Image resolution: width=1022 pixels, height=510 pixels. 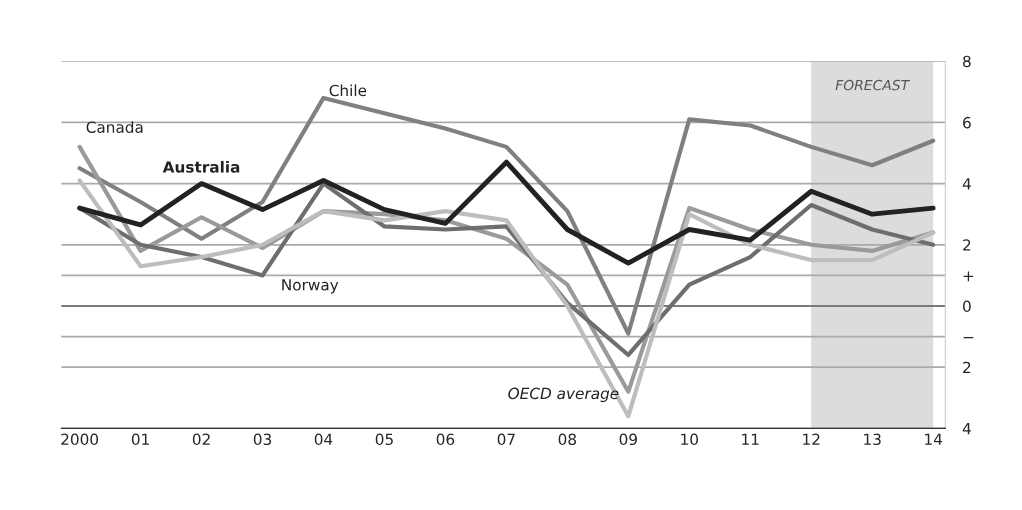 I want to click on y-tick-label: +, so click(x=968, y=276).